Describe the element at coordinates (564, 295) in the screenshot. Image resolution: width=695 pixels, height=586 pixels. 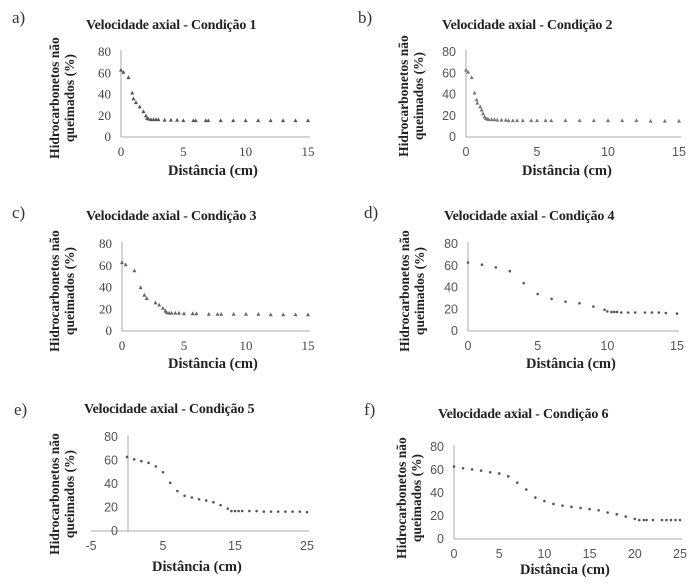
I see `plot-d: 0 20 40 60 80 0 5 10 15` at that location.